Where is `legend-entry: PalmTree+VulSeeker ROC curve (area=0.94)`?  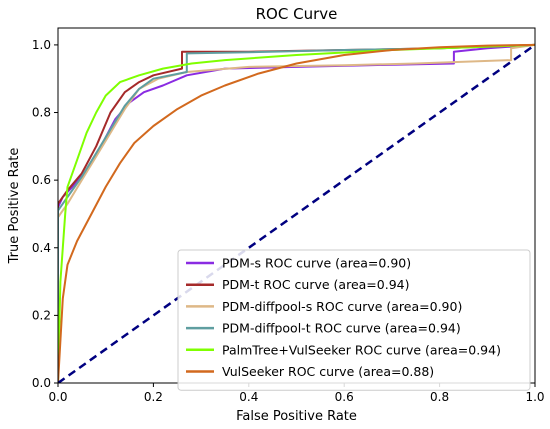
legend-entry: PalmTree+VulSeeker ROC curve (area=0.94) is located at coordinates (361, 349).